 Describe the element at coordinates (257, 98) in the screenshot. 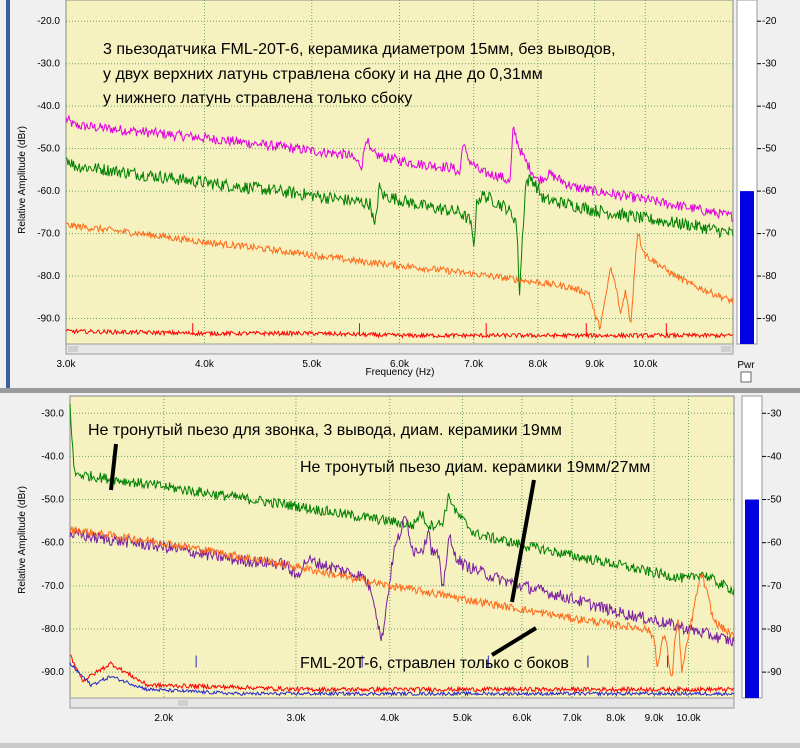

I see `upper-annotation-line-3: у нижнего латунь стравлена только сбоку` at that location.